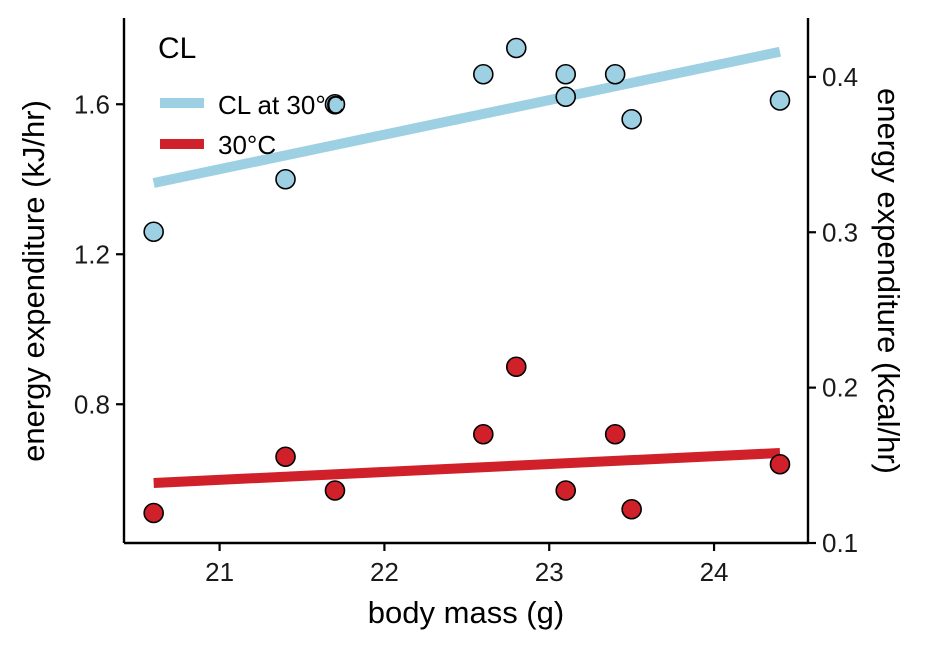 This screenshot has width=936, height=652. What do you see at coordinates (92, 104) in the screenshot?
I see `y-tick-label-1.6: 1.6` at bounding box center [92, 104].